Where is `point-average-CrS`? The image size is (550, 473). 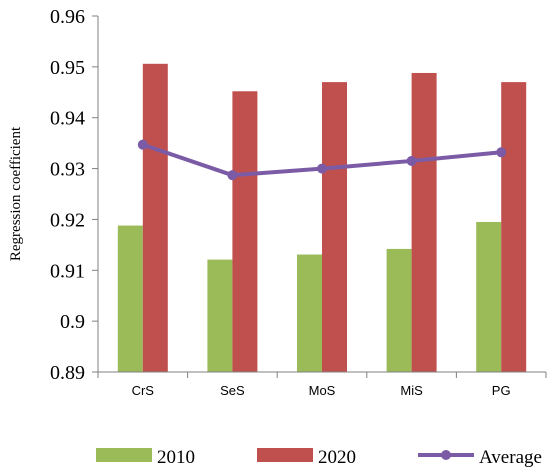 point-average-CrS is located at coordinates (142, 144).